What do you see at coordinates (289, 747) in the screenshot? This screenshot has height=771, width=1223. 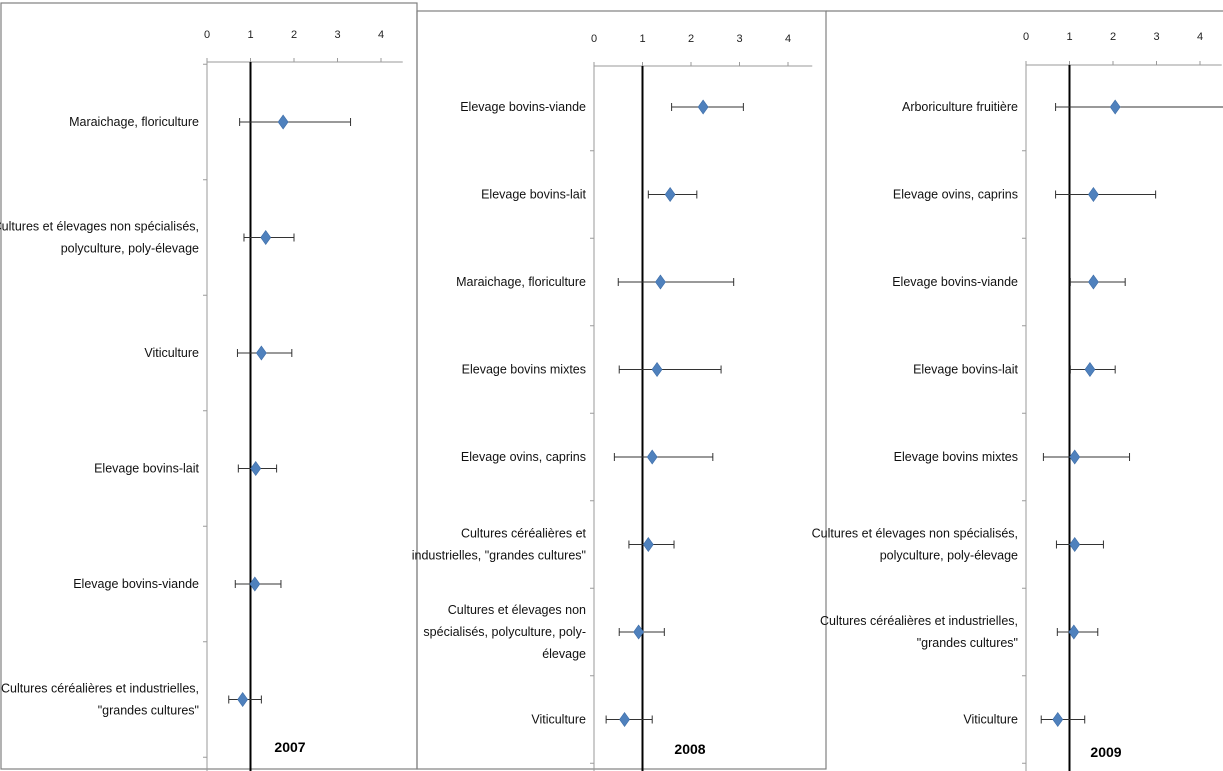 I see `chart-year-label: 2007` at bounding box center [289, 747].